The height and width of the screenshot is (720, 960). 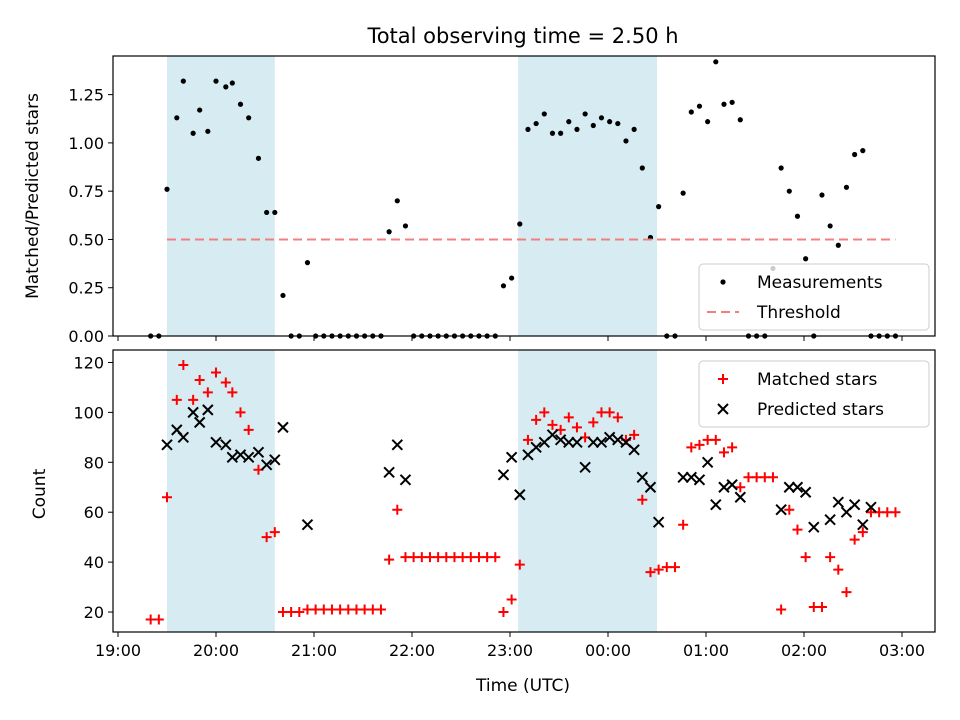 I want to click on y-tick-label: 80, so click(x=94, y=462).